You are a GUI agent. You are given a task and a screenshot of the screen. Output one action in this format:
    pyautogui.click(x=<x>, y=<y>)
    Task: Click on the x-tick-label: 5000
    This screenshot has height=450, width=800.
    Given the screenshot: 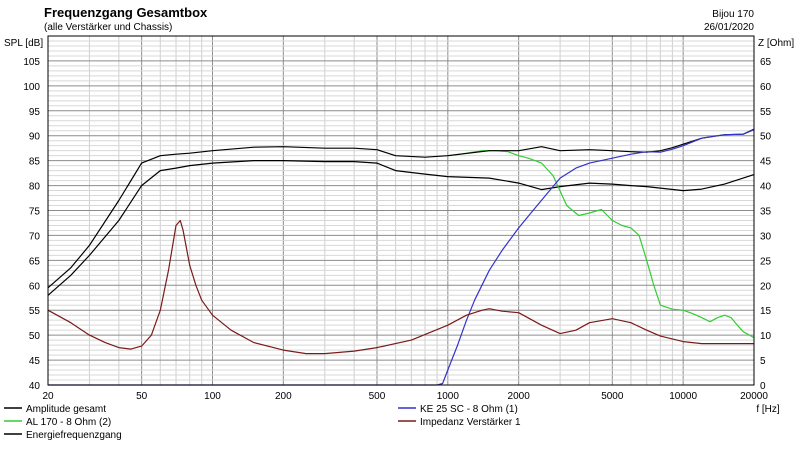 What is the action you would take?
    pyautogui.click(x=612, y=396)
    